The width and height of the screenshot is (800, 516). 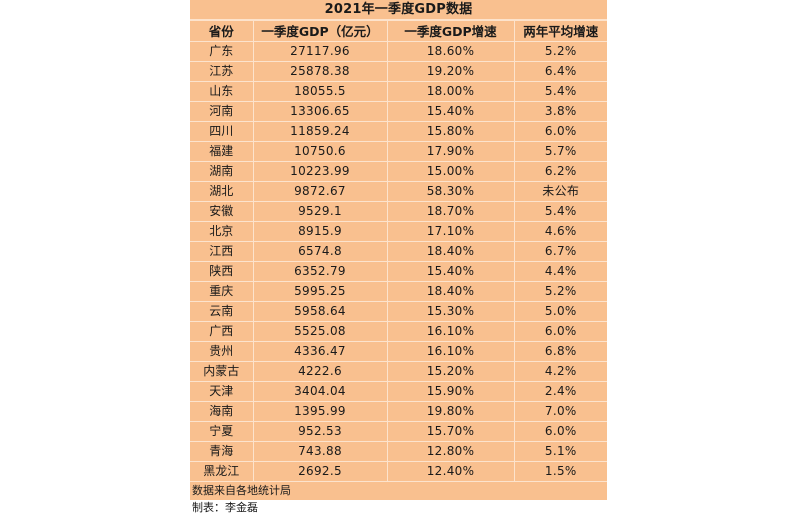 I want to click on table-row: 四川 11859.24 15.80% 6.0%, so click(x=398, y=131).